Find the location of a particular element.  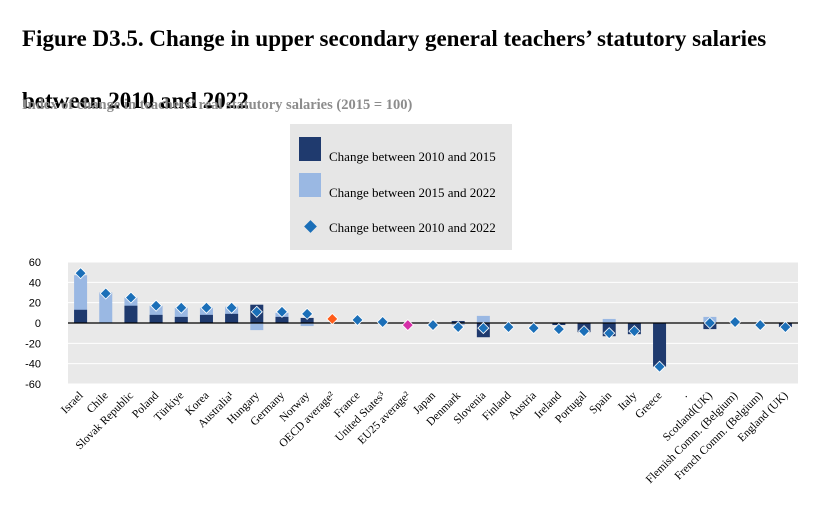

legend-swatch-2010-2015 is located at coordinates (310, 149).